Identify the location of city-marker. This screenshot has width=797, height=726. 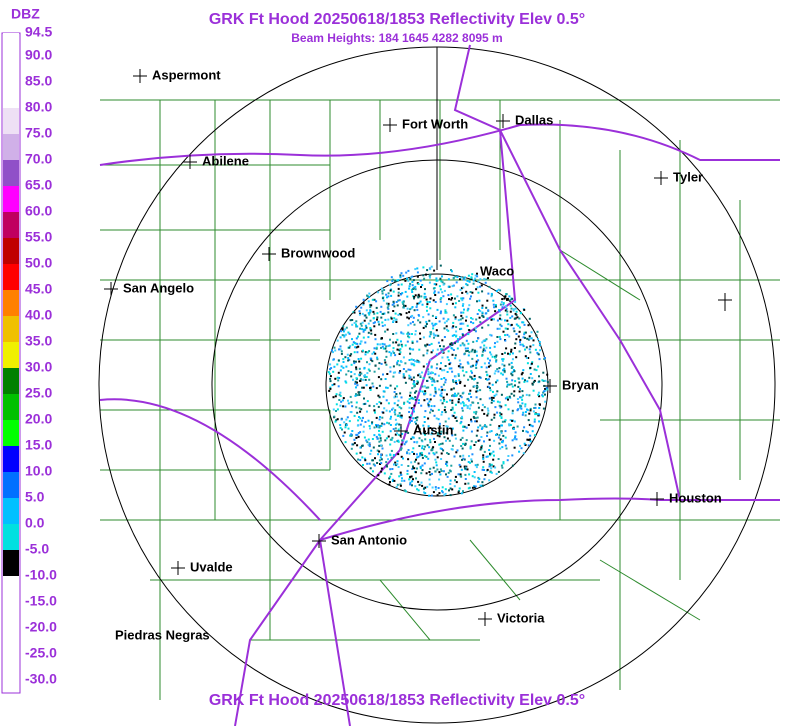
(725, 302).